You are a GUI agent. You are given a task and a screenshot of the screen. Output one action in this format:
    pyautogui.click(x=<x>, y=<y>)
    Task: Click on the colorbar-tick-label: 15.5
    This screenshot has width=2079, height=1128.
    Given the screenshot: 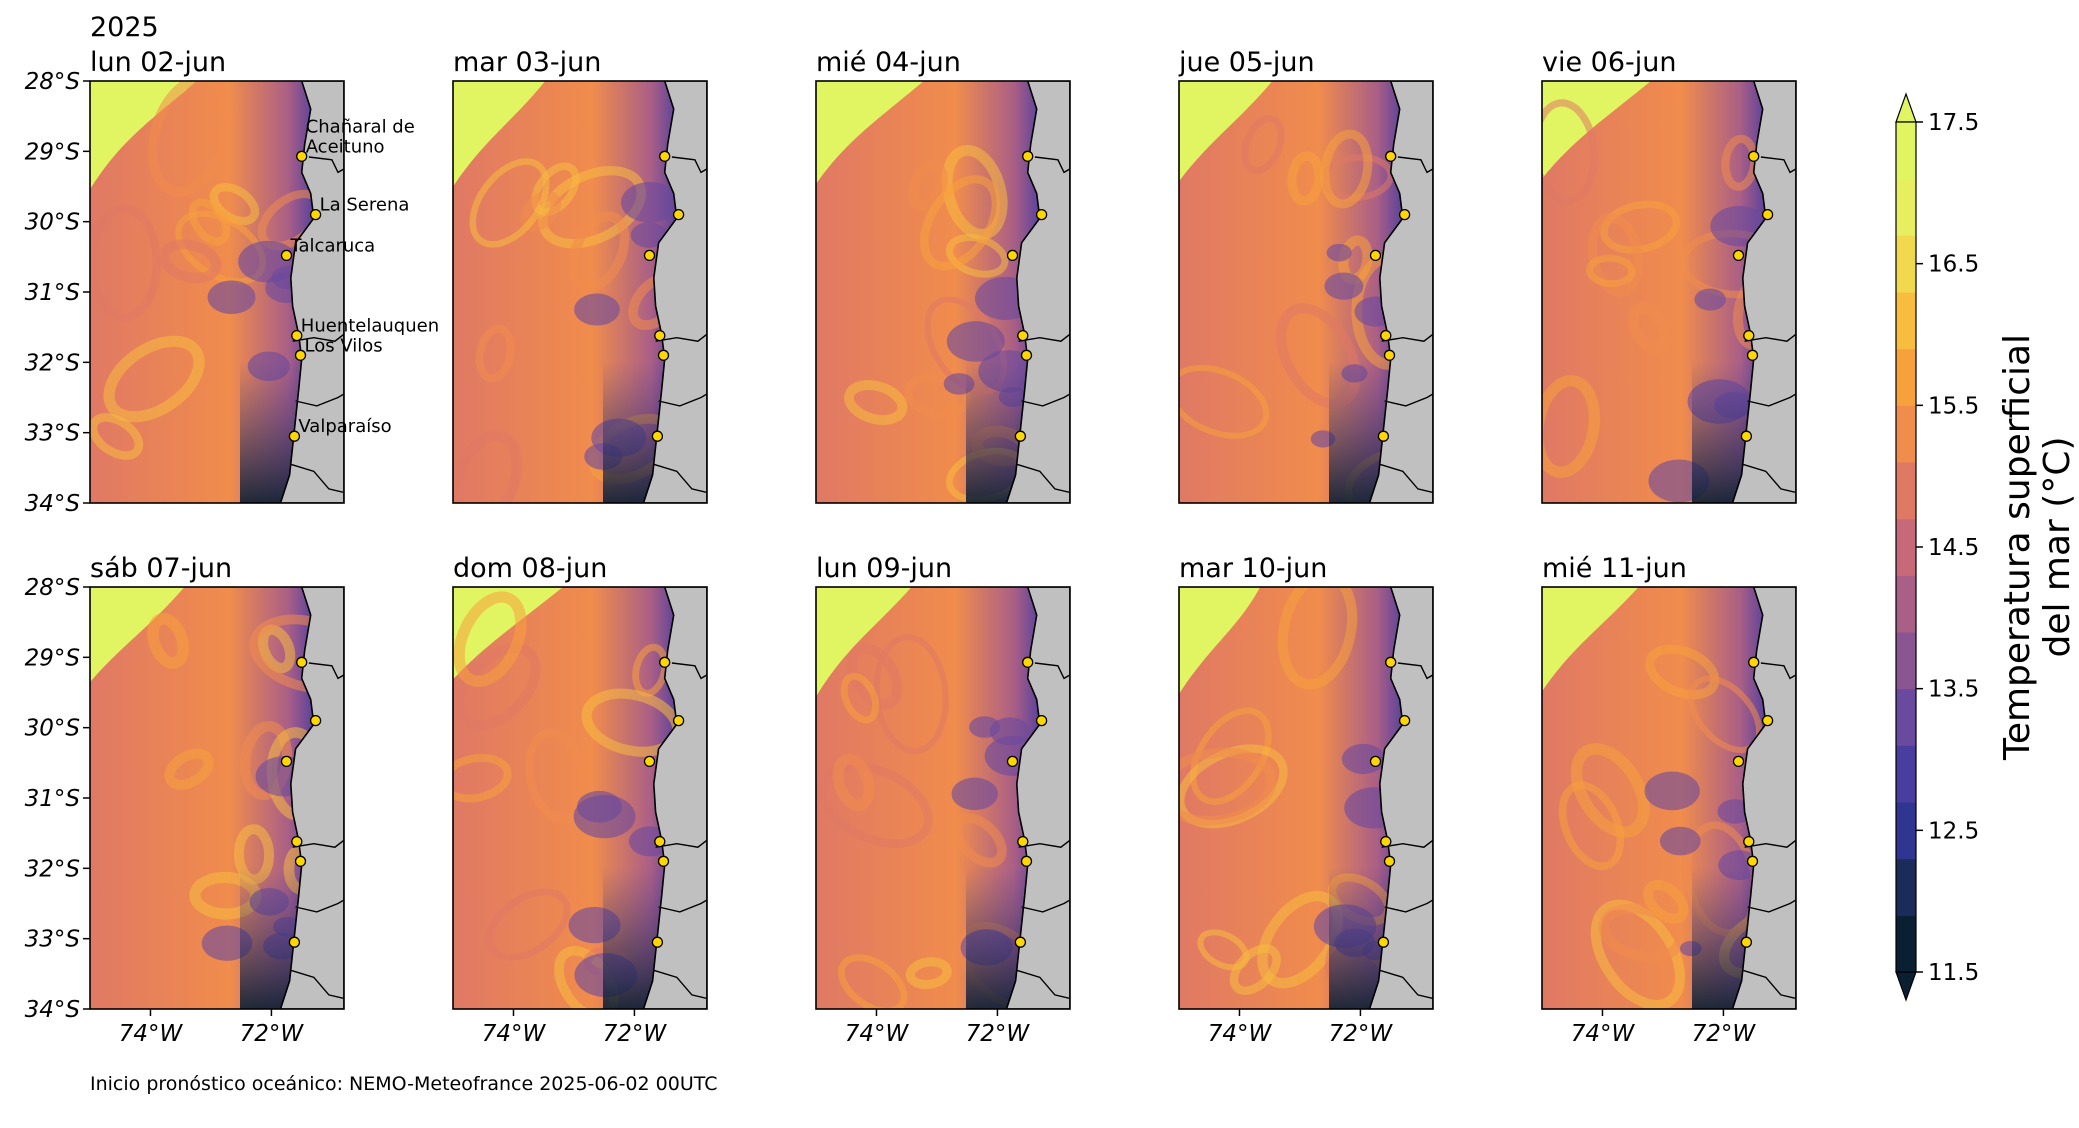 What is the action you would take?
    pyautogui.click(x=1953, y=406)
    